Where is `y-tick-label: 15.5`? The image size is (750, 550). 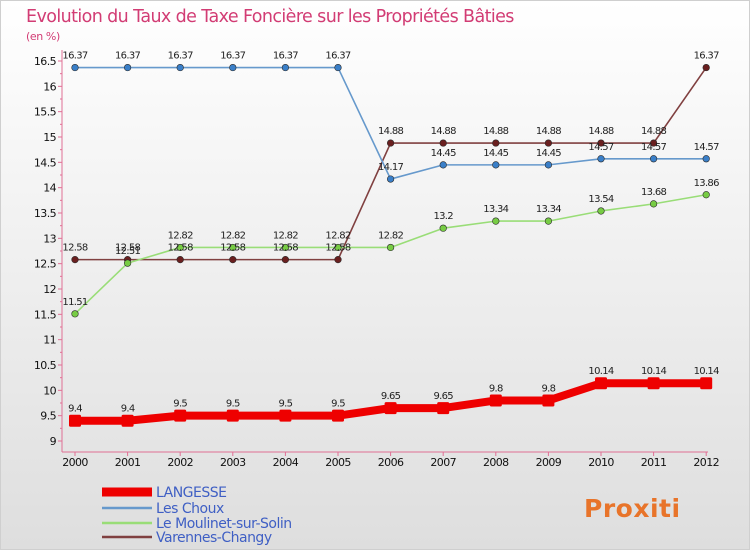 y-tick-label: 15.5 is located at coordinates (45, 112).